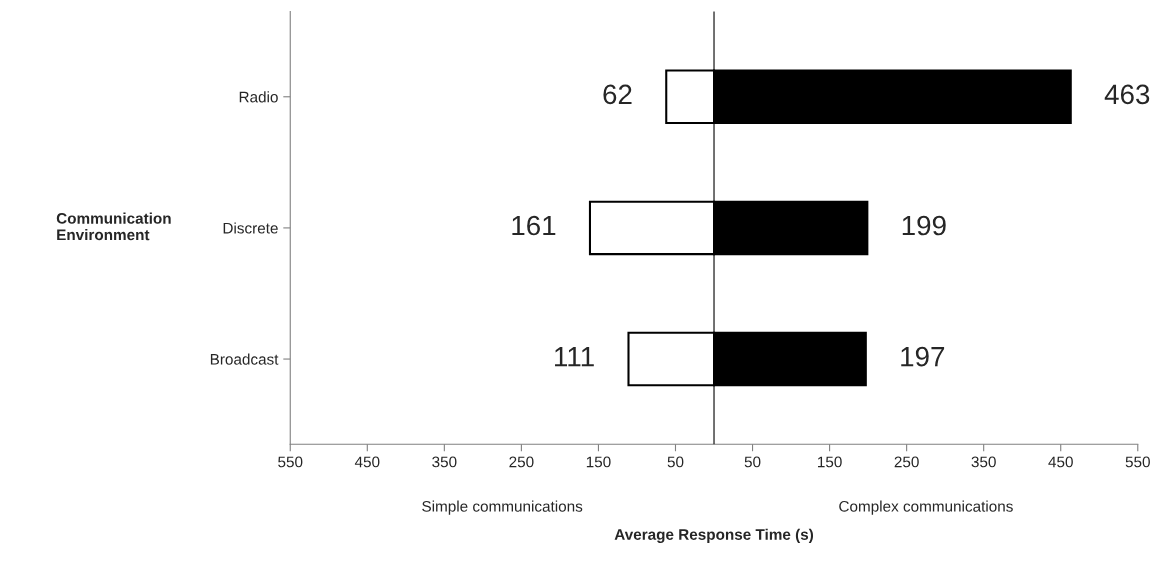 The image size is (1161, 577). What do you see at coordinates (258, 97) in the screenshot?
I see `y-tick-label: Radio` at bounding box center [258, 97].